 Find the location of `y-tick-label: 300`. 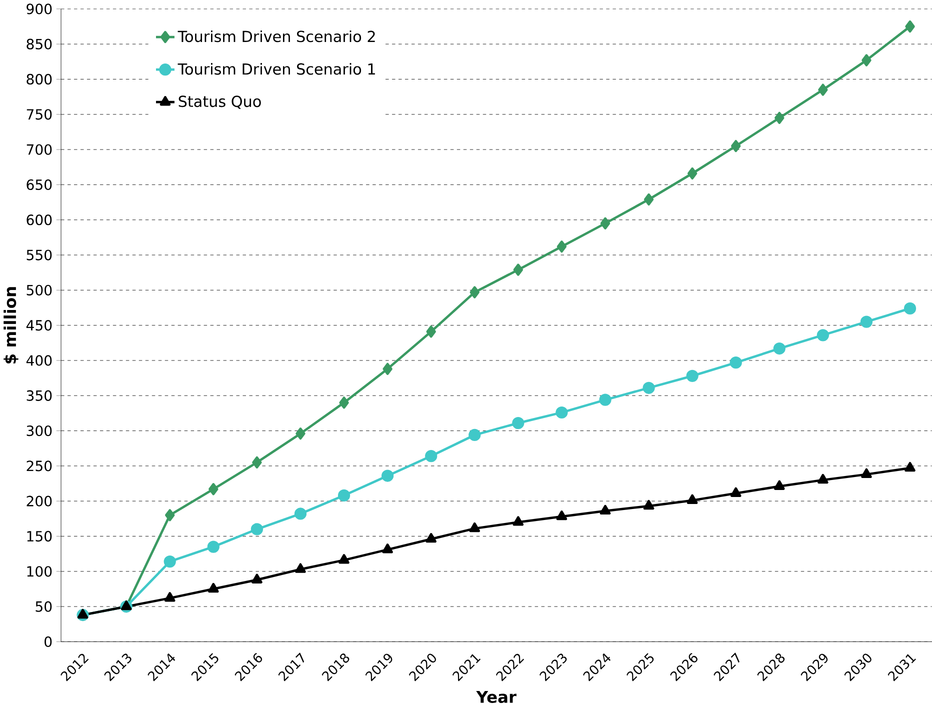

y-tick-label: 300 is located at coordinates (39, 431).